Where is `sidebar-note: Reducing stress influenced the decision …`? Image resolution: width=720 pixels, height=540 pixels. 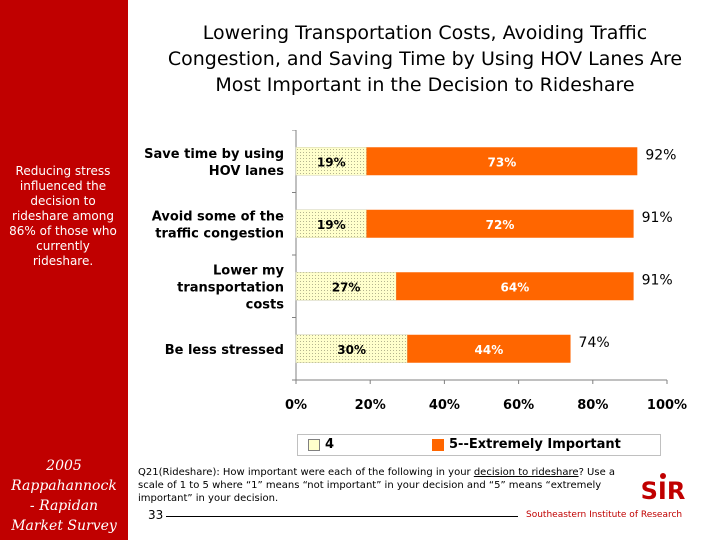 sidebar-note: Reducing stress influenced the decision … is located at coordinates (63, 216).